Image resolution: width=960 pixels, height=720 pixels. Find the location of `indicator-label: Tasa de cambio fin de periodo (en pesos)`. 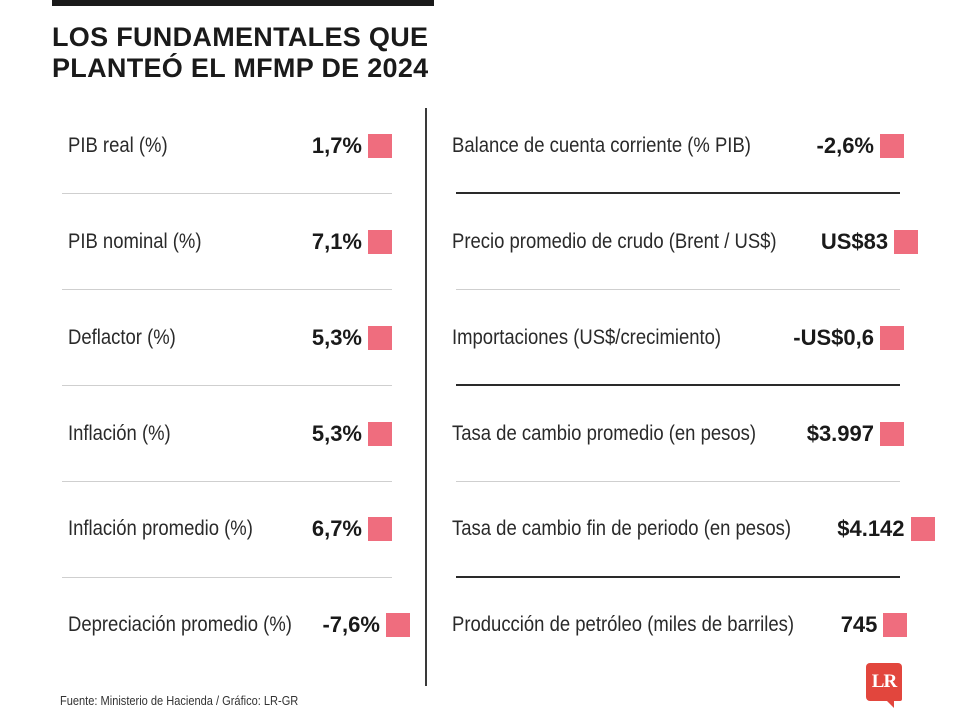

indicator-label: Tasa de cambio fin de periodo (en pesos) is located at coordinates (622, 528).